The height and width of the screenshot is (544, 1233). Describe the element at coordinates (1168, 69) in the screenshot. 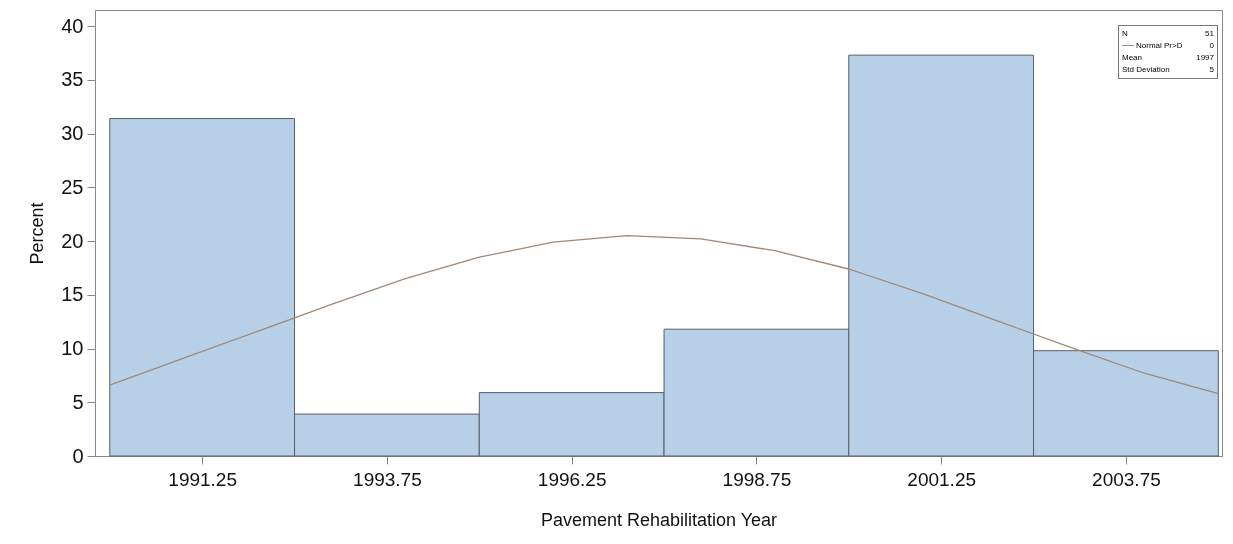

I see `text: Std Deviation 5` at that location.